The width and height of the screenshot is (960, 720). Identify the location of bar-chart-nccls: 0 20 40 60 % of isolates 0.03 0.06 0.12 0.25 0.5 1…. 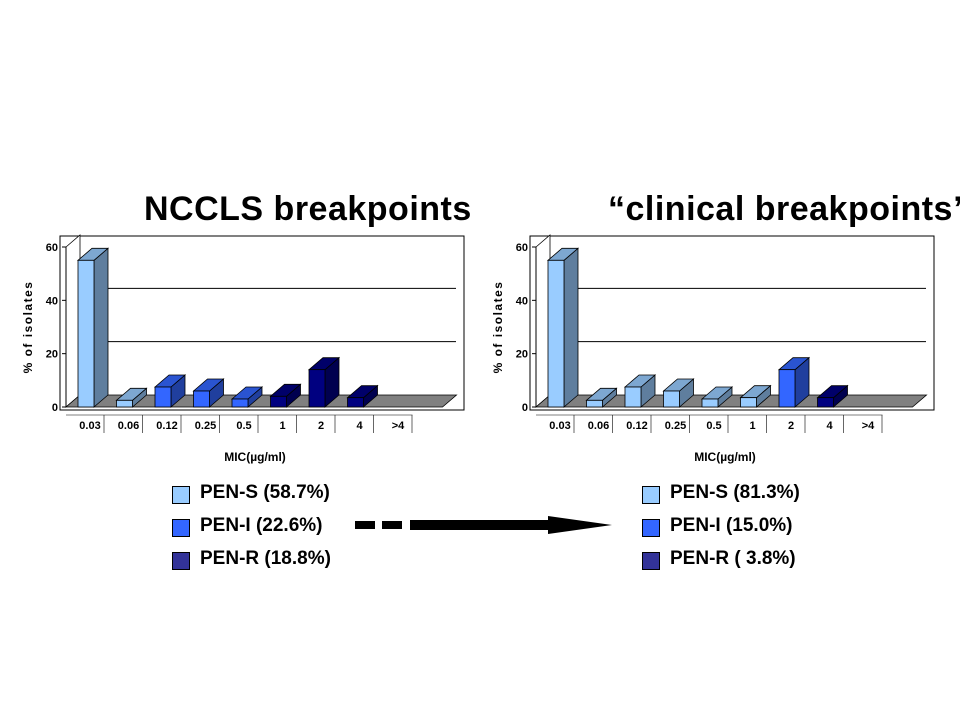
(243, 349).